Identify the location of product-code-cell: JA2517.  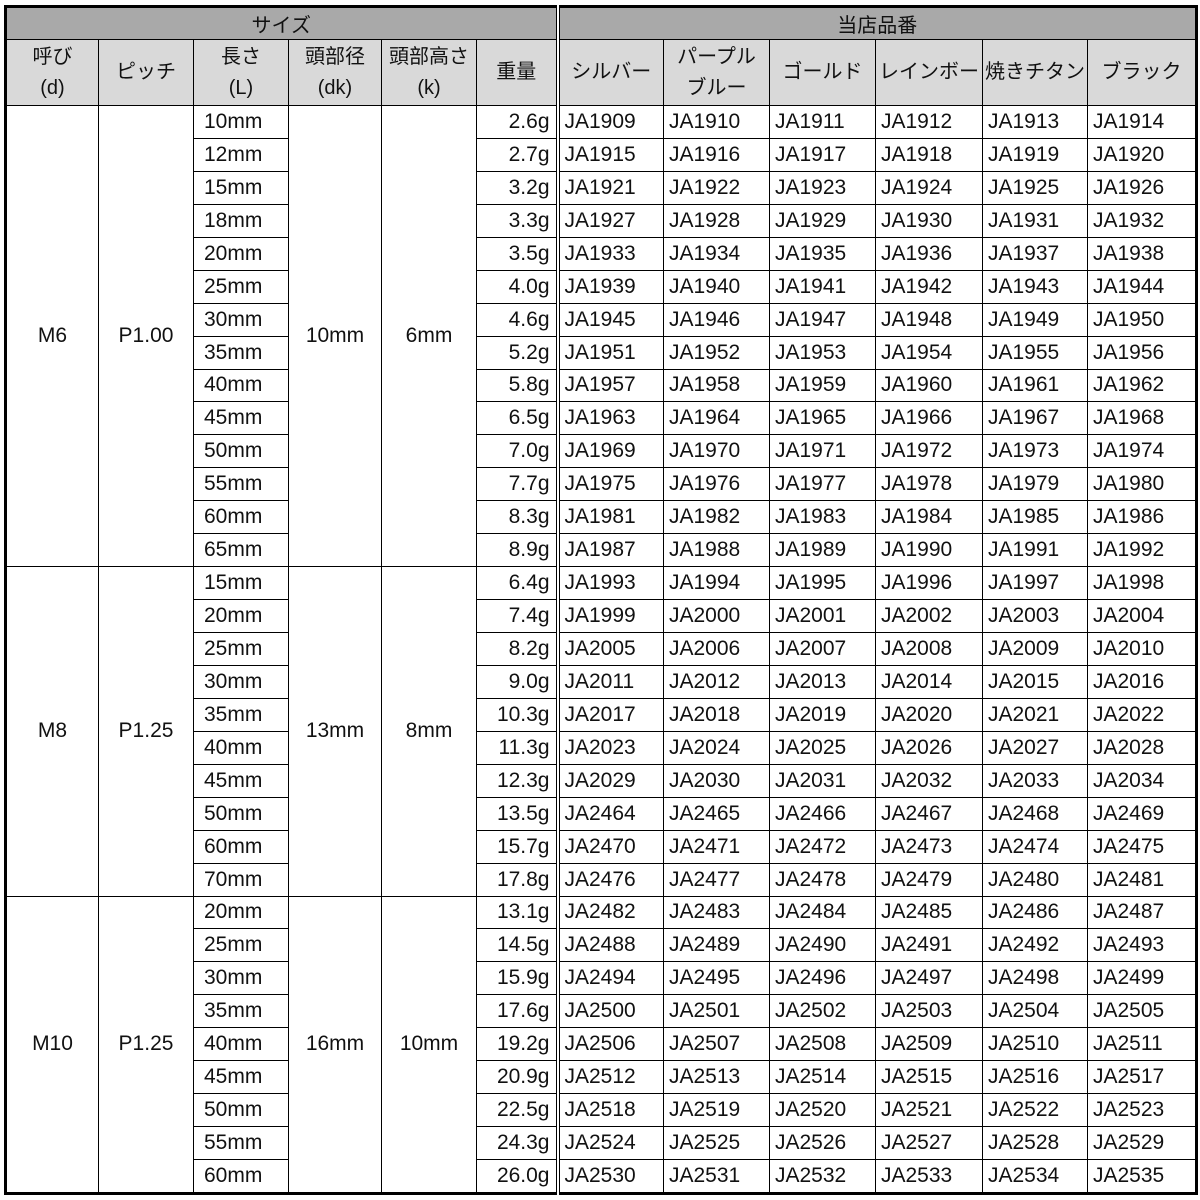
(1142, 1077).